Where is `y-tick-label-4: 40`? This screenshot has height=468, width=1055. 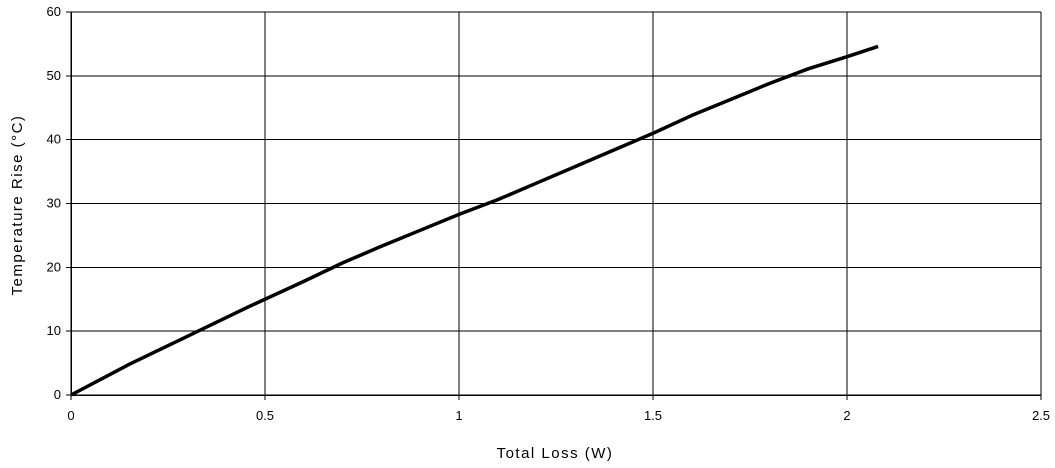 y-tick-label-4: 40 is located at coordinates (54, 139).